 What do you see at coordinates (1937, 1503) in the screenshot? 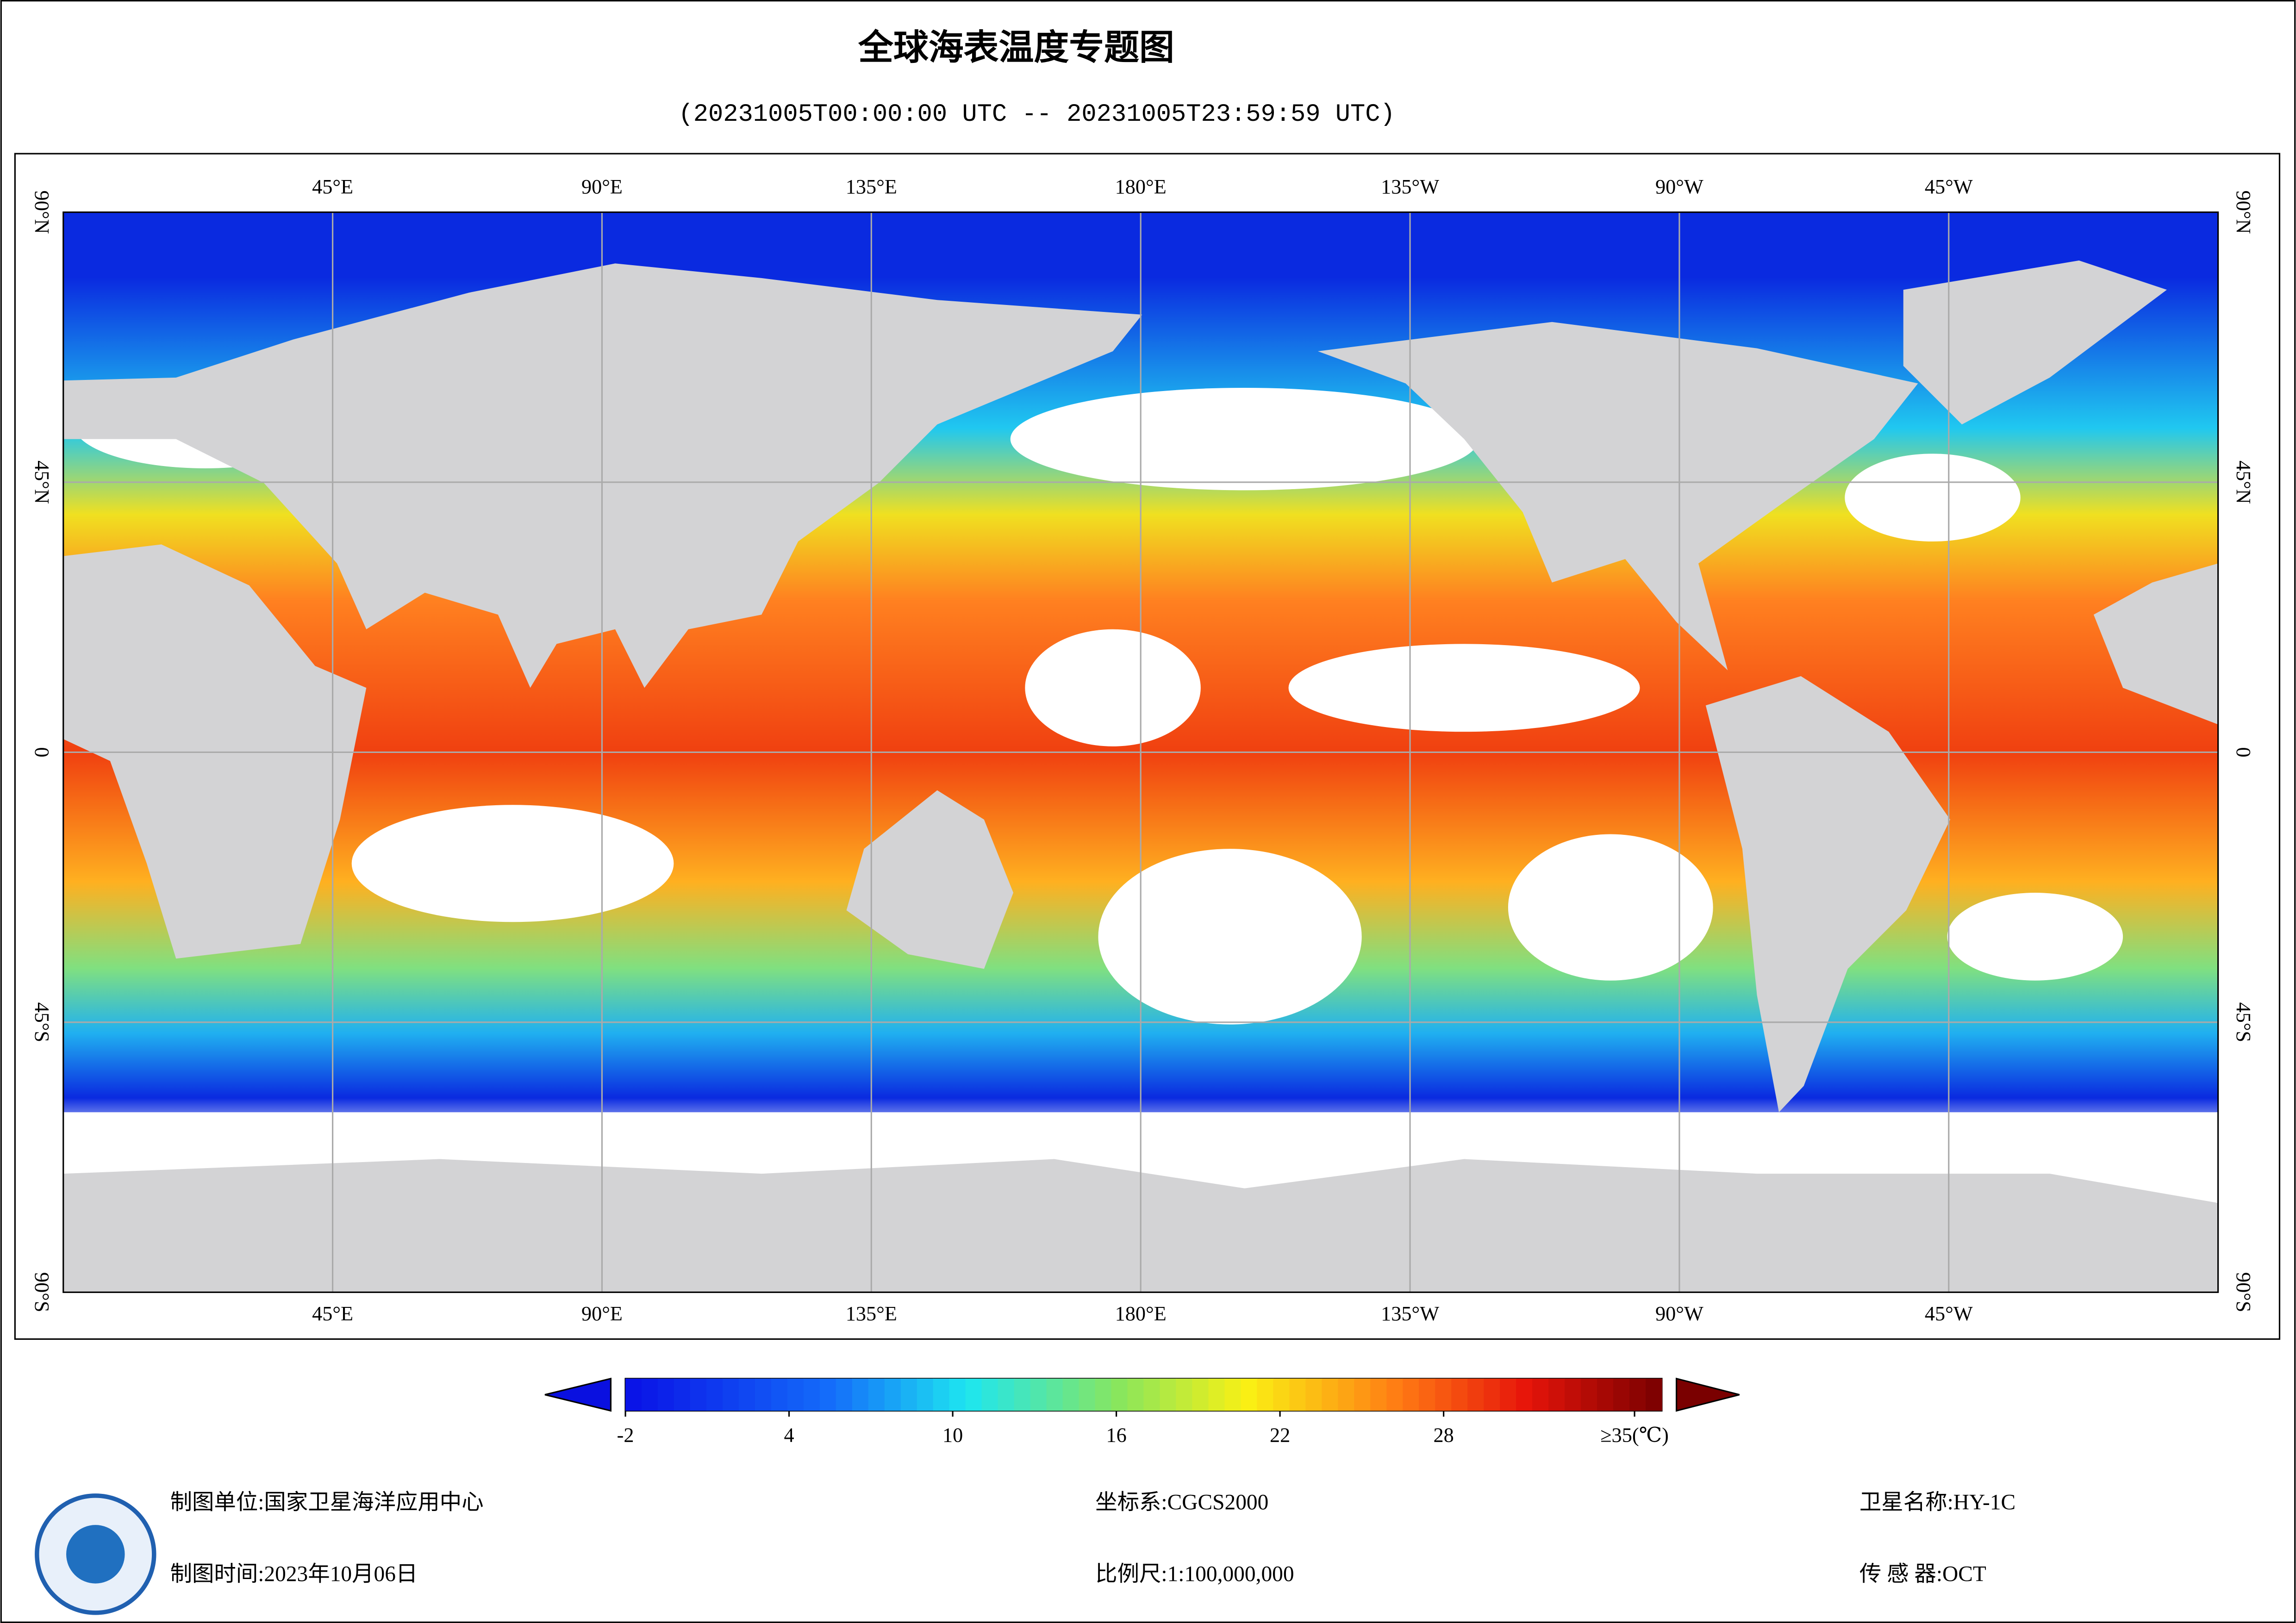
I see `footer-satellite: 卫星名称:HY-1C` at bounding box center [1937, 1503].